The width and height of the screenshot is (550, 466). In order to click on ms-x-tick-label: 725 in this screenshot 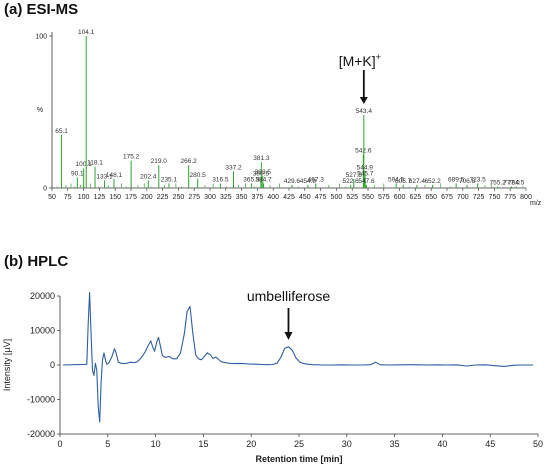, I will do `click(479, 197)`.